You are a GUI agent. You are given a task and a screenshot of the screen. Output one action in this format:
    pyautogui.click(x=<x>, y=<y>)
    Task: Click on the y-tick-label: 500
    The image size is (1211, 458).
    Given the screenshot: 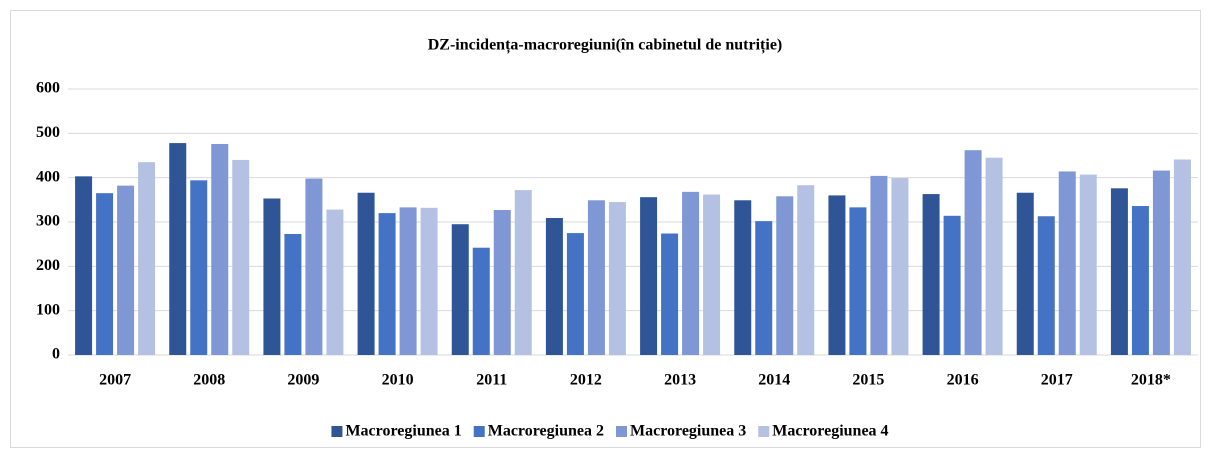 What is the action you would take?
    pyautogui.click(x=48, y=132)
    